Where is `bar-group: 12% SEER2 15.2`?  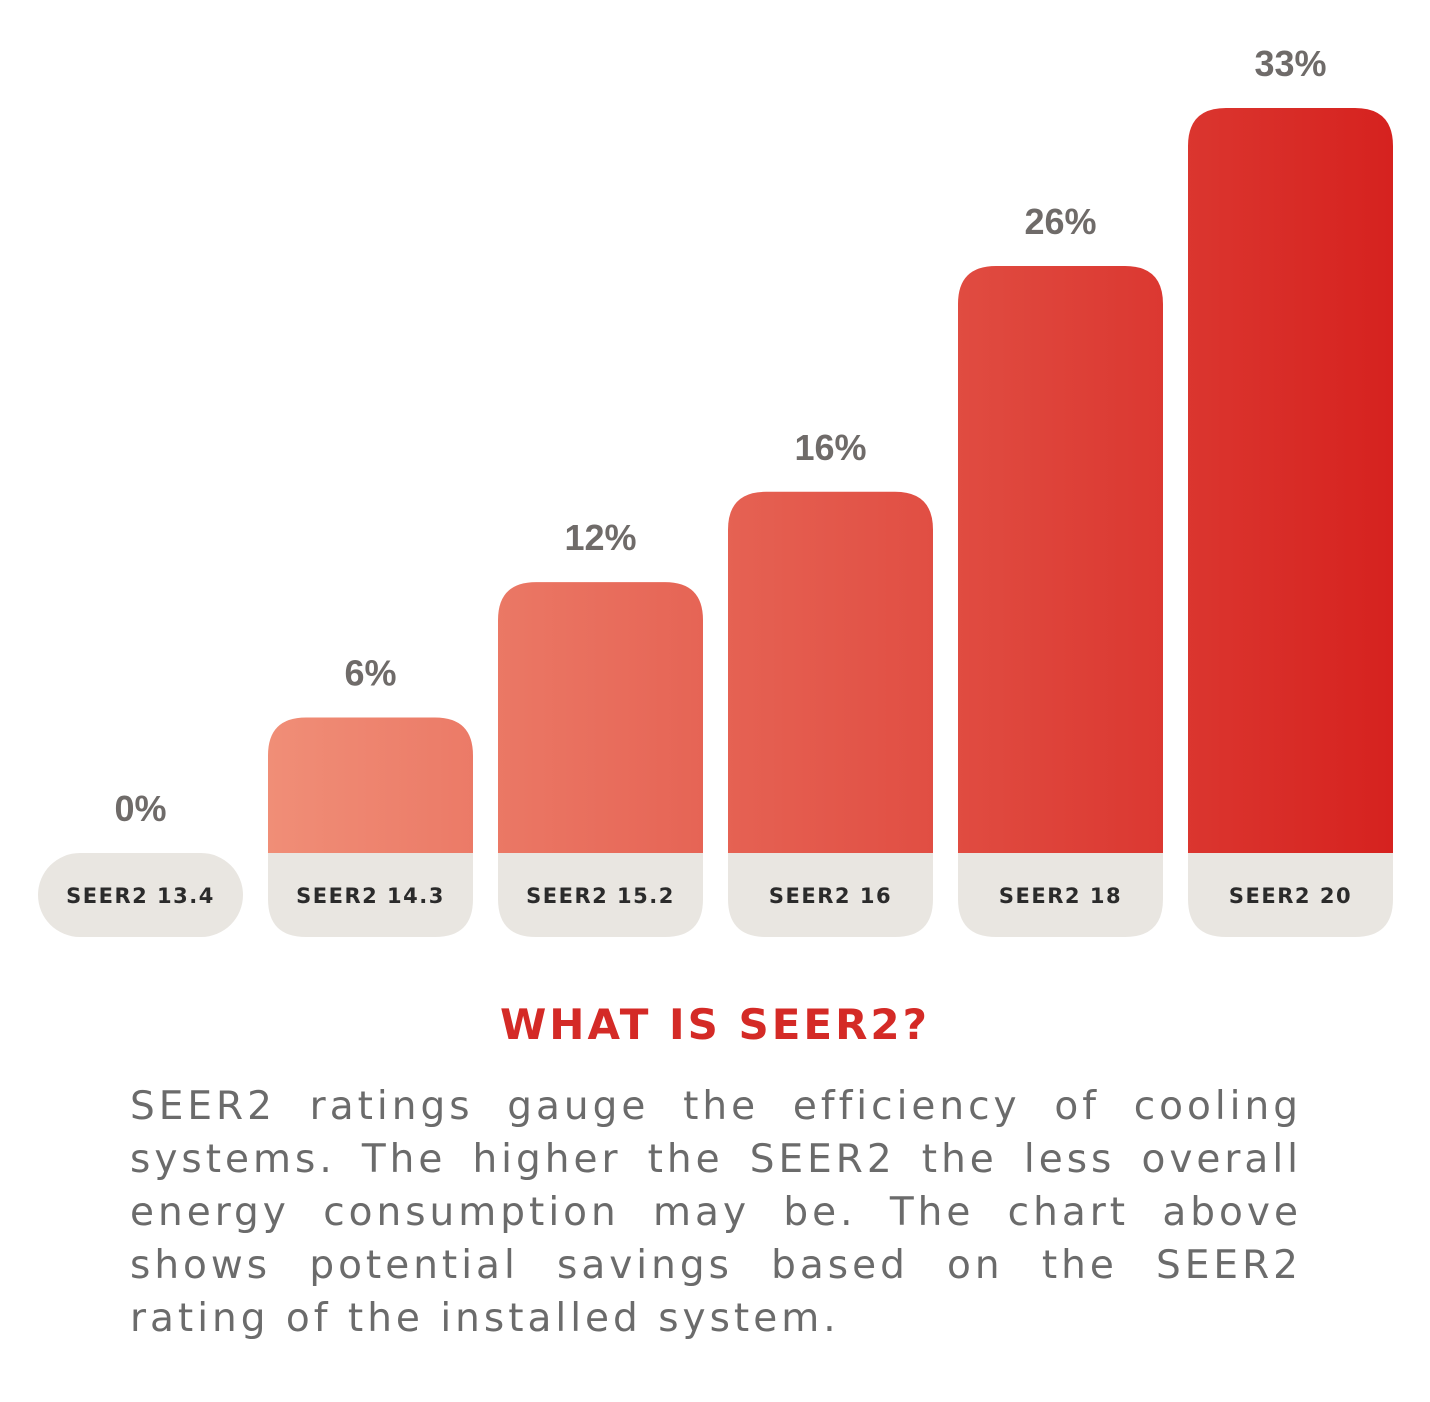
bar-group: 12% SEER2 15.2 is located at coordinates (600, 727).